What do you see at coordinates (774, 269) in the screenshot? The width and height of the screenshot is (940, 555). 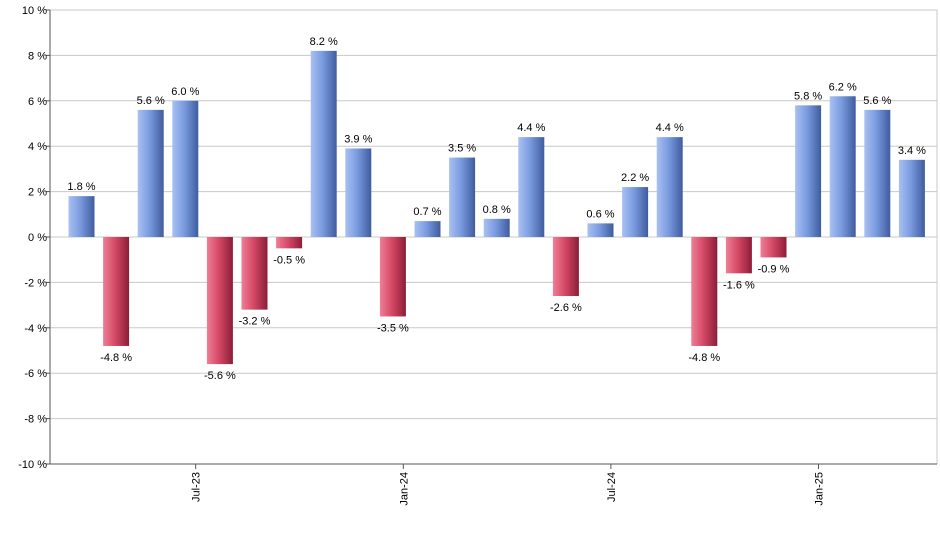 I see `data-label: -0.9 %` at bounding box center [774, 269].